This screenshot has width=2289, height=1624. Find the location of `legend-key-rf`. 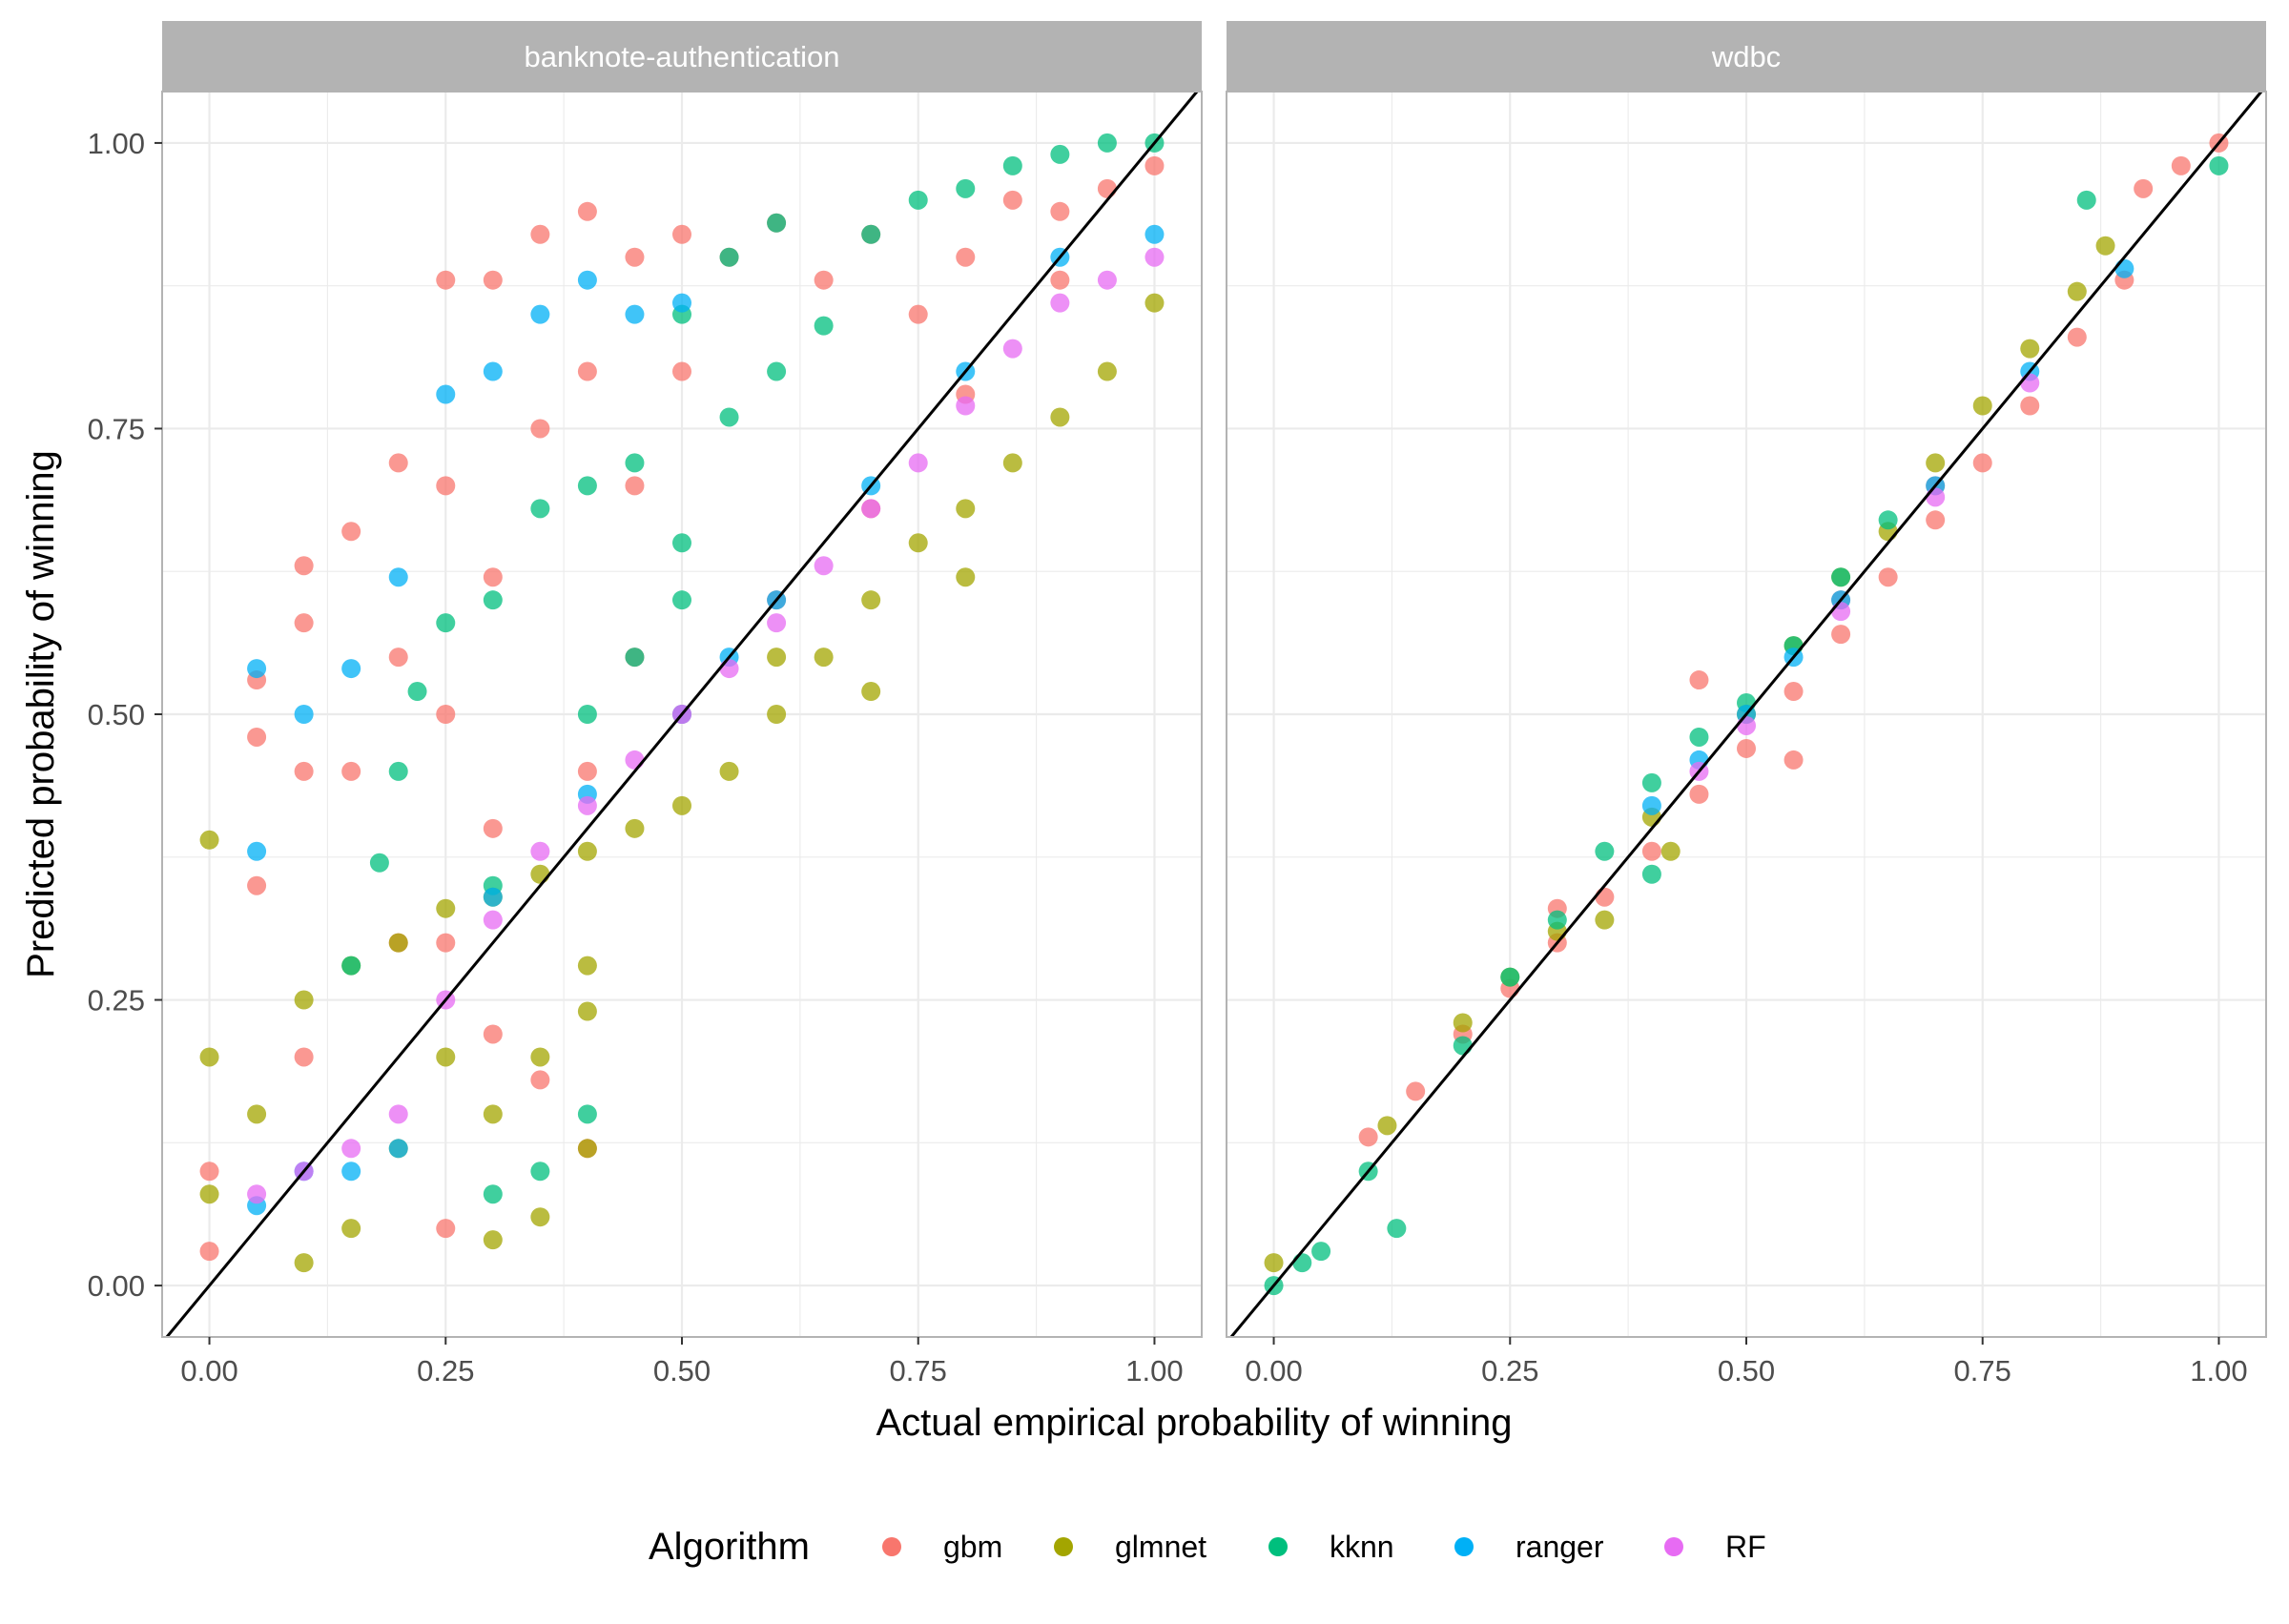

legend-key-rf is located at coordinates (1673, 1546).